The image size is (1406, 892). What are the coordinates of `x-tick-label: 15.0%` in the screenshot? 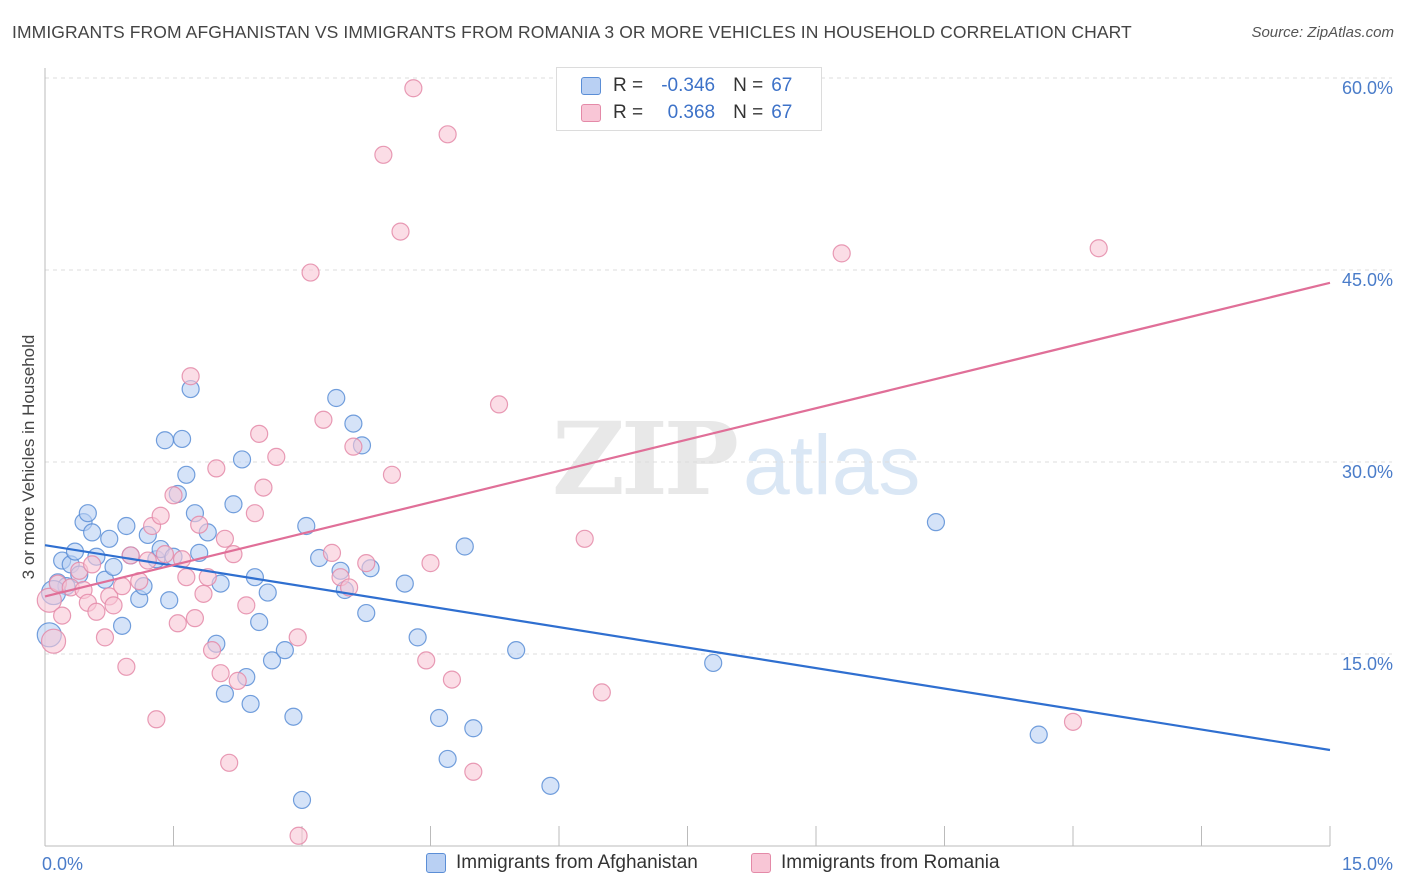 It's located at (1367, 864).